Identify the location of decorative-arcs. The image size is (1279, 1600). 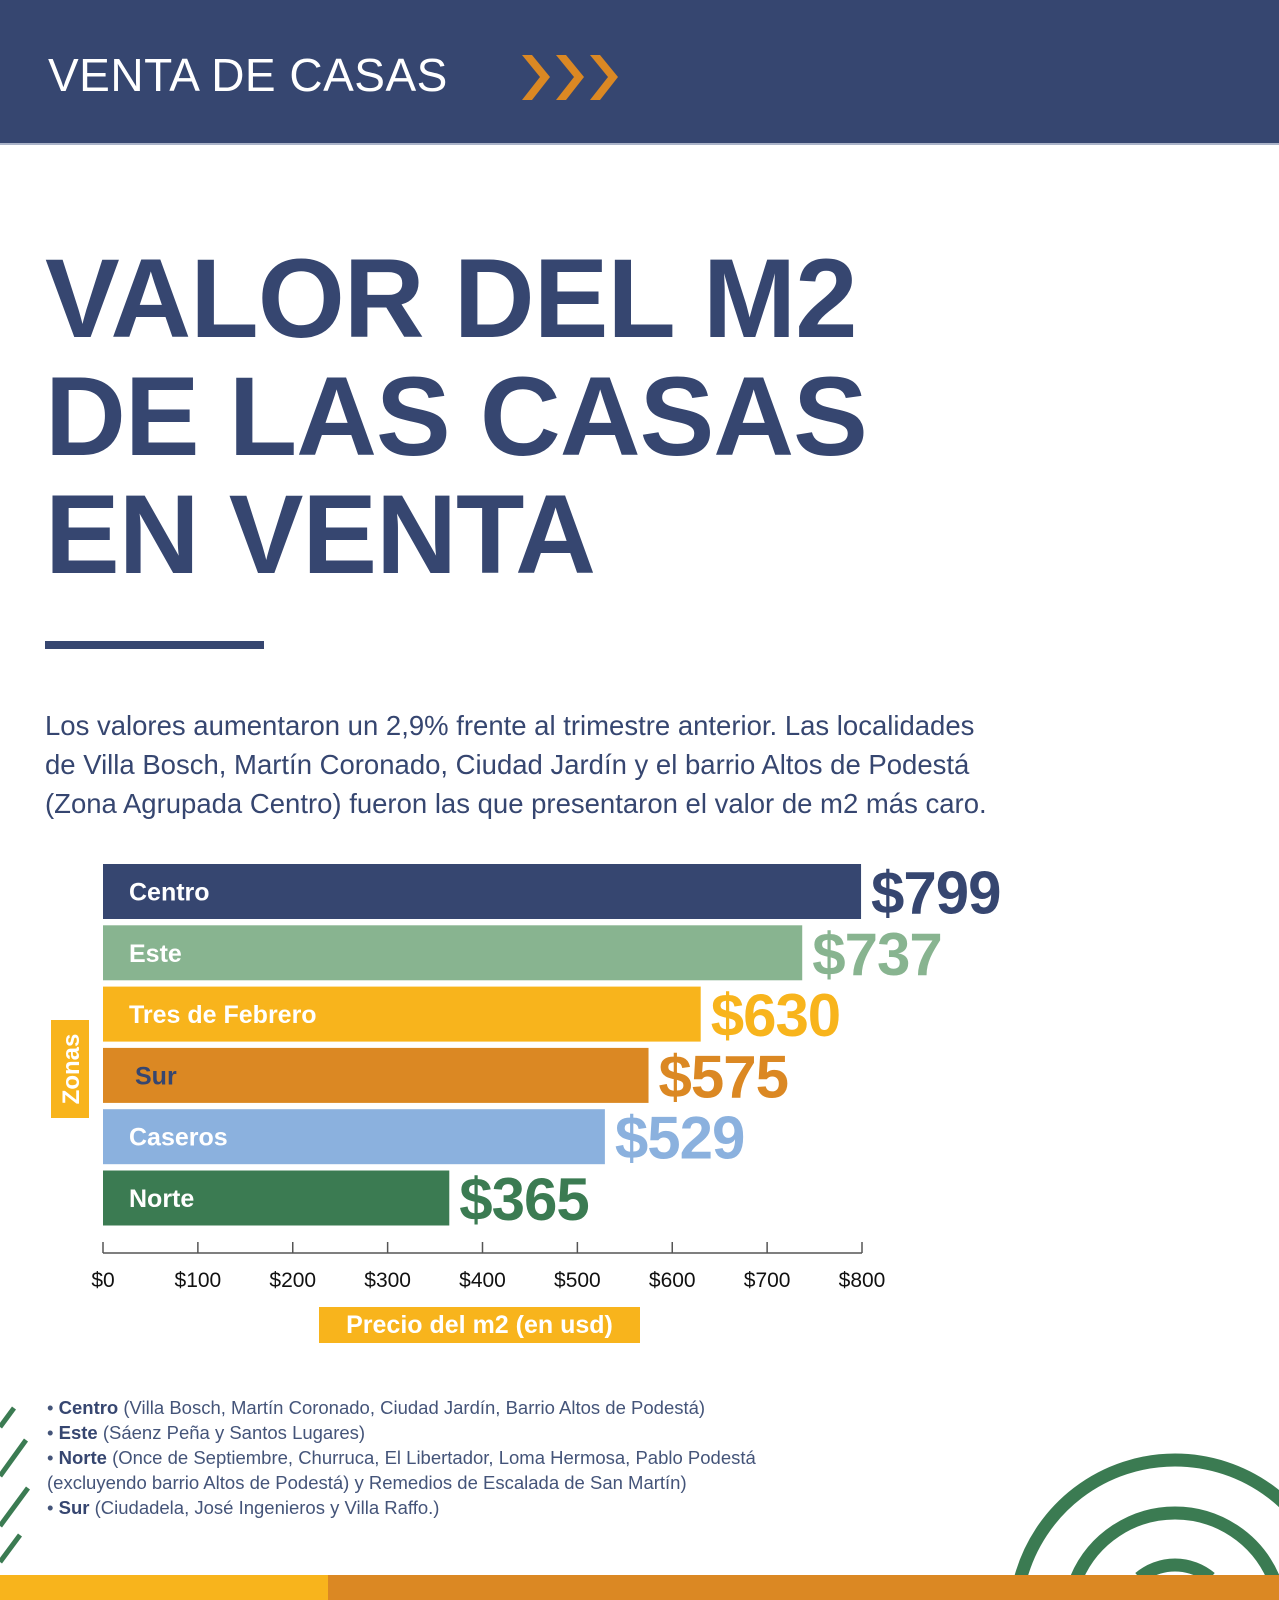
(1146, 1516).